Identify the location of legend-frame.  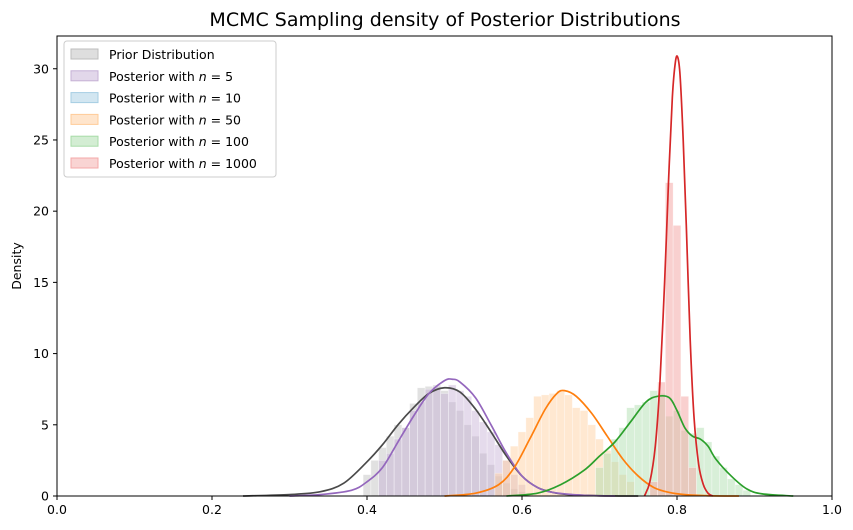
(170, 109).